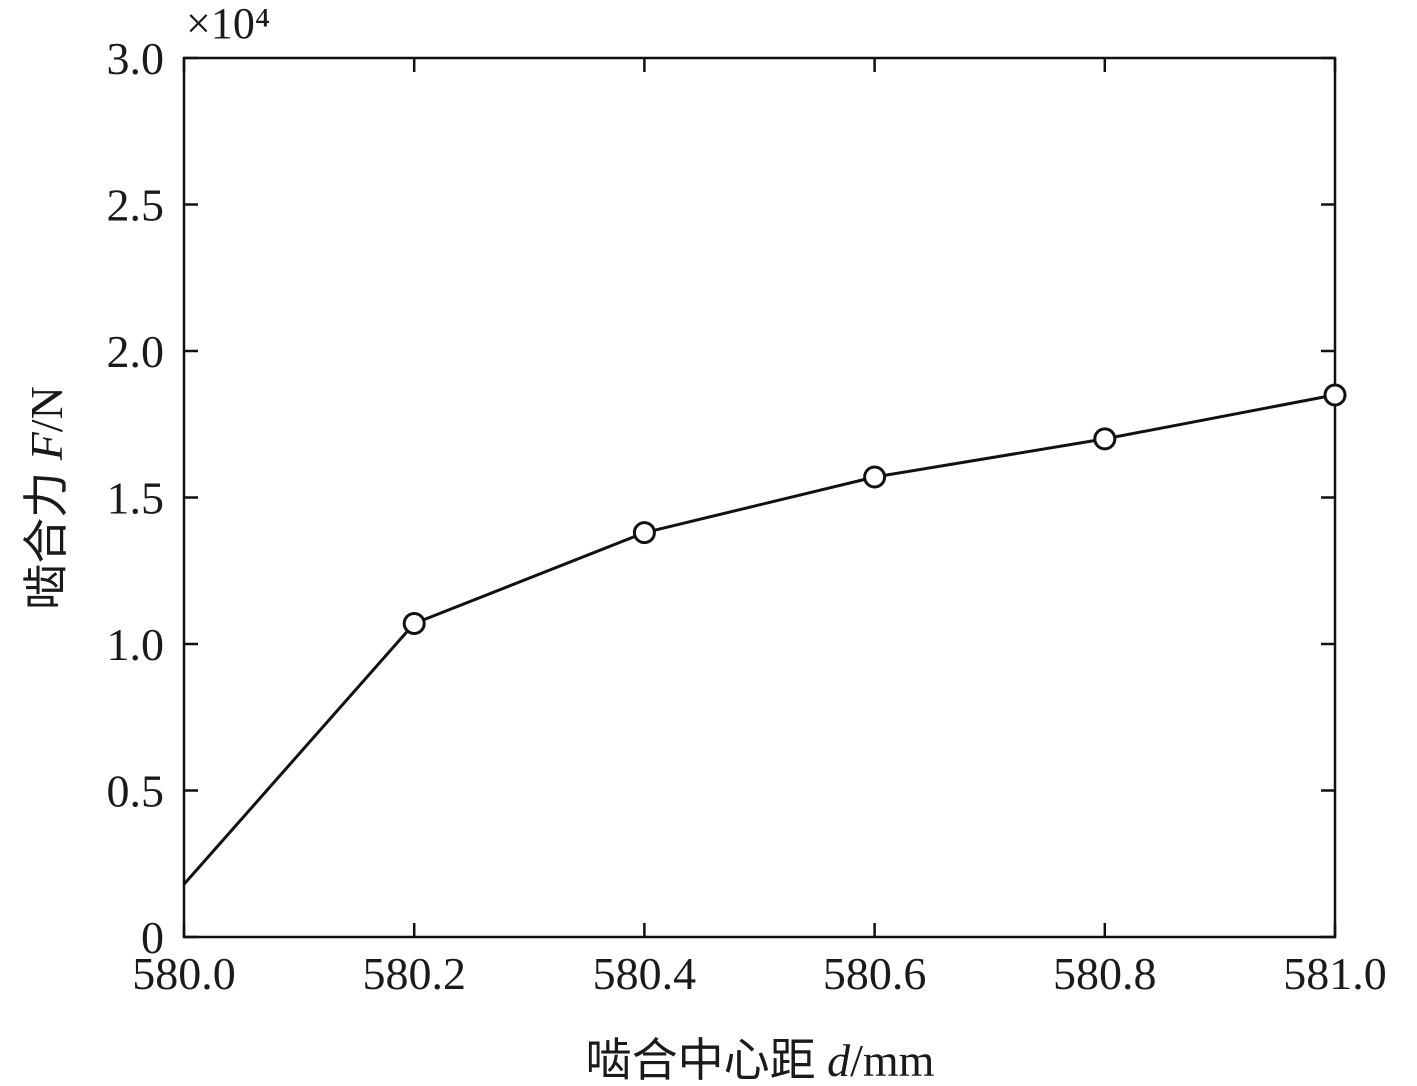 The width and height of the screenshot is (1417, 1086). I want to click on x-tick-label: 580.4, so click(645, 973).